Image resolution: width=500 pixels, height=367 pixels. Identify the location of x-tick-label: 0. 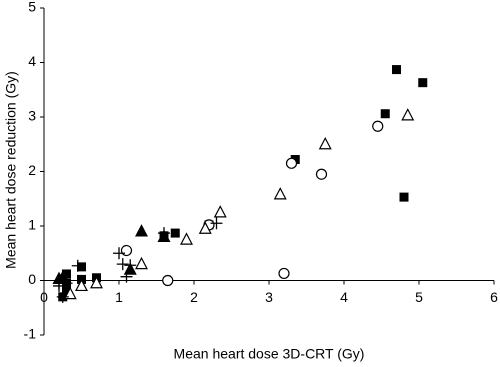
(44, 297).